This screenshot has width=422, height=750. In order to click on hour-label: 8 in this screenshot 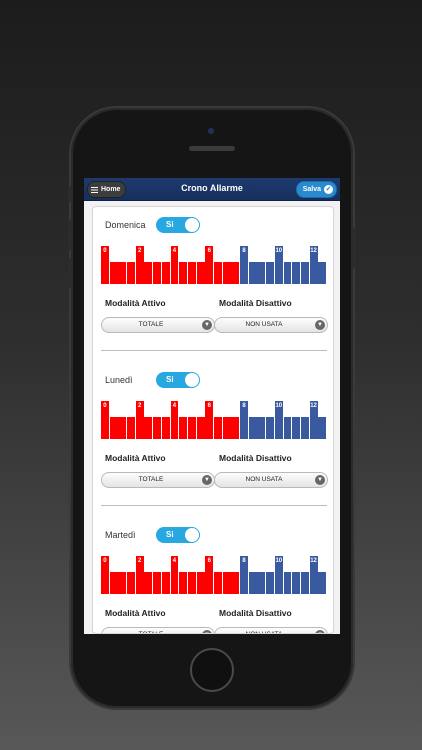, I will do `click(244, 251)`.